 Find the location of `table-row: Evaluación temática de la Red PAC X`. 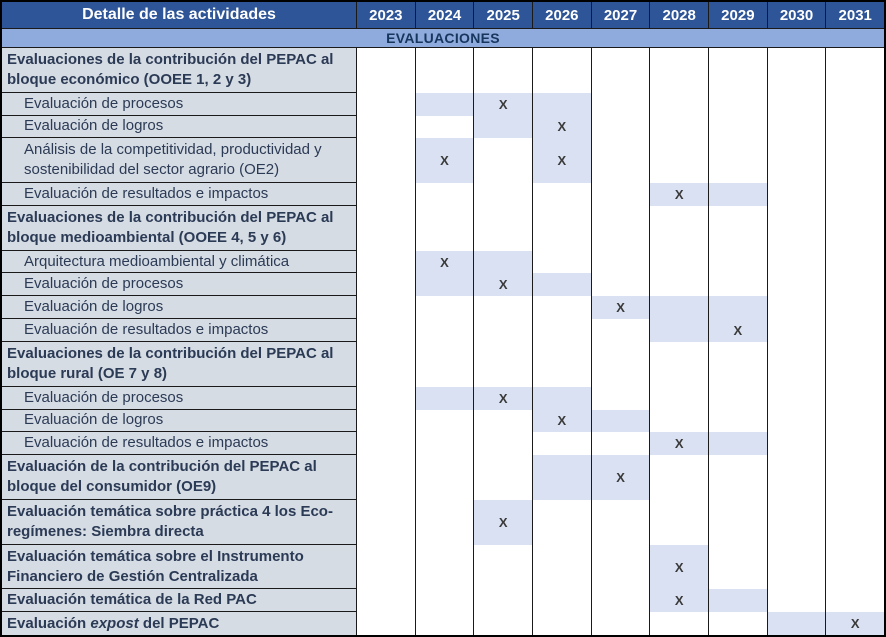

table-row: Evaluación temática de la Red PAC X is located at coordinates (443, 601).